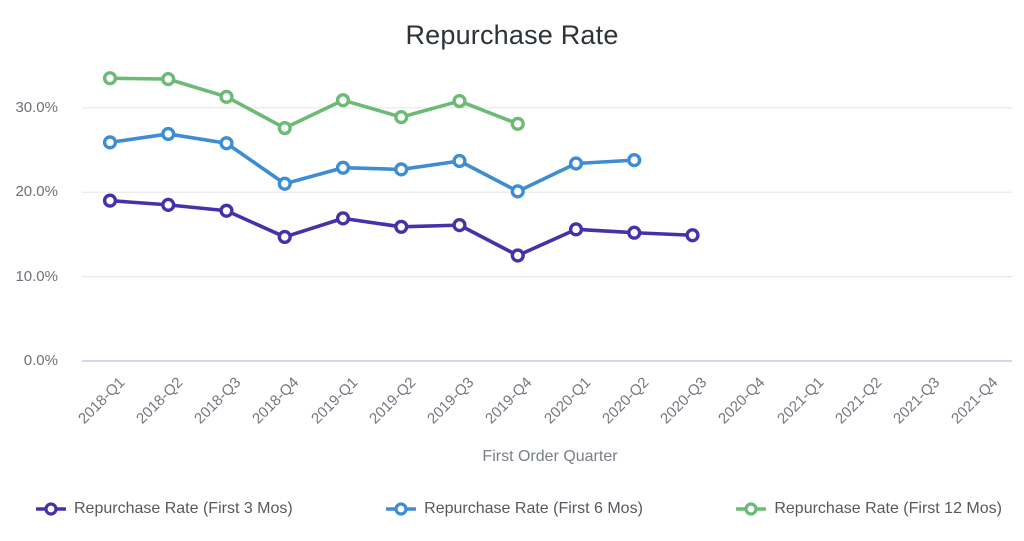 The height and width of the screenshot is (541, 1024). Describe the element at coordinates (888, 508) in the screenshot. I see `legend-label: Repurchase Rate (First 12 Mos)` at that location.